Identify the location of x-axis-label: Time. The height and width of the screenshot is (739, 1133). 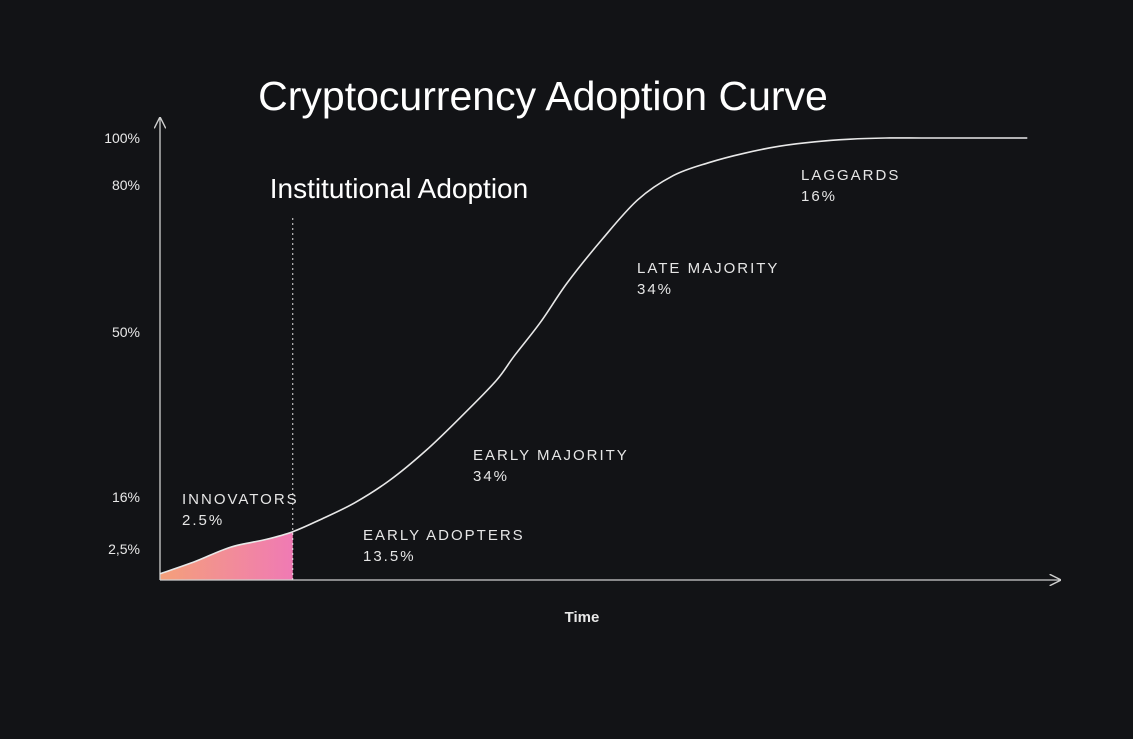
(582, 617).